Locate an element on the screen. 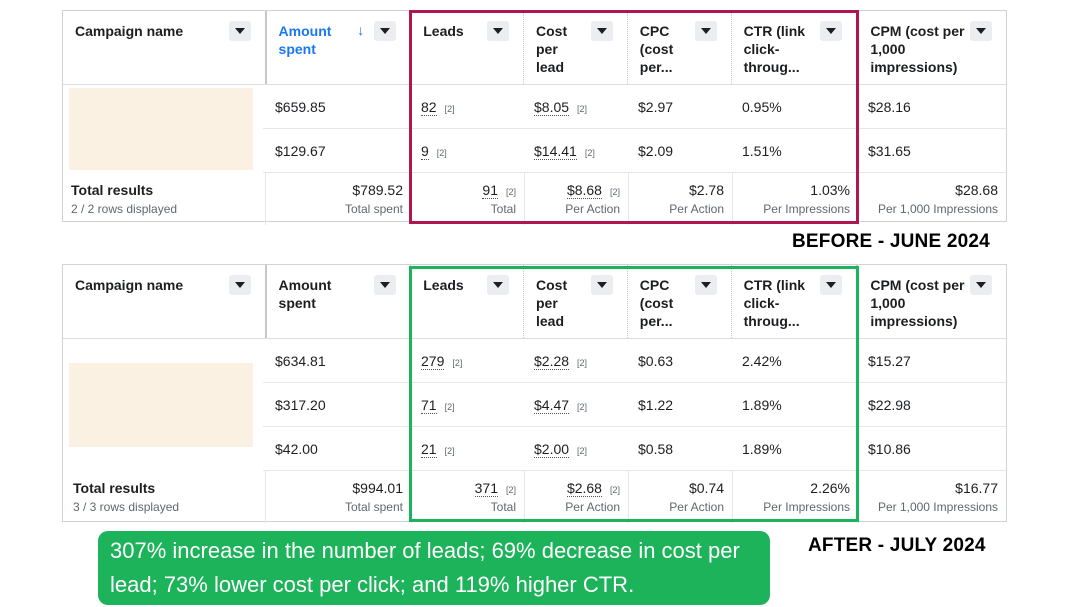 The image size is (1083, 607). cpl-cell: $14.41 [2] is located at coordinates (574, 151).